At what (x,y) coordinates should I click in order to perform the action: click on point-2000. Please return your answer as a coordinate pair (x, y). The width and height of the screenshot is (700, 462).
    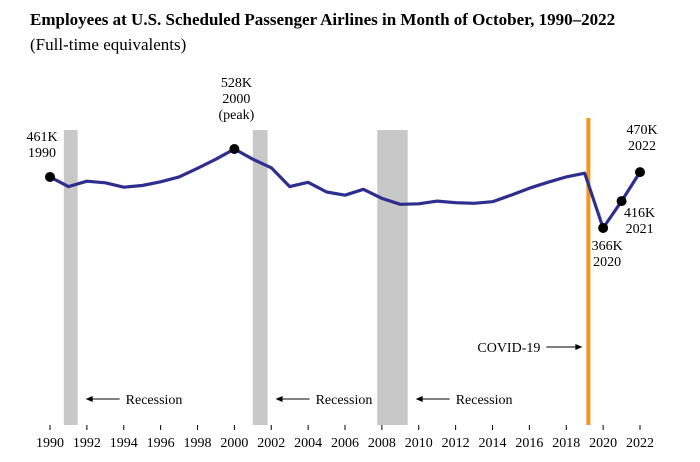
    Looking at the image, I should click on (234, 148).